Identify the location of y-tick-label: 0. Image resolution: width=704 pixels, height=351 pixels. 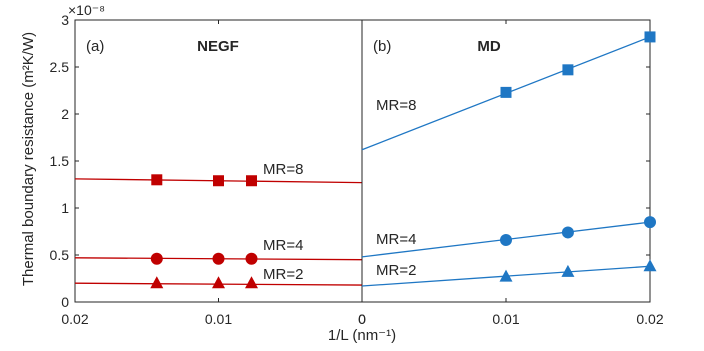
(65, 302).